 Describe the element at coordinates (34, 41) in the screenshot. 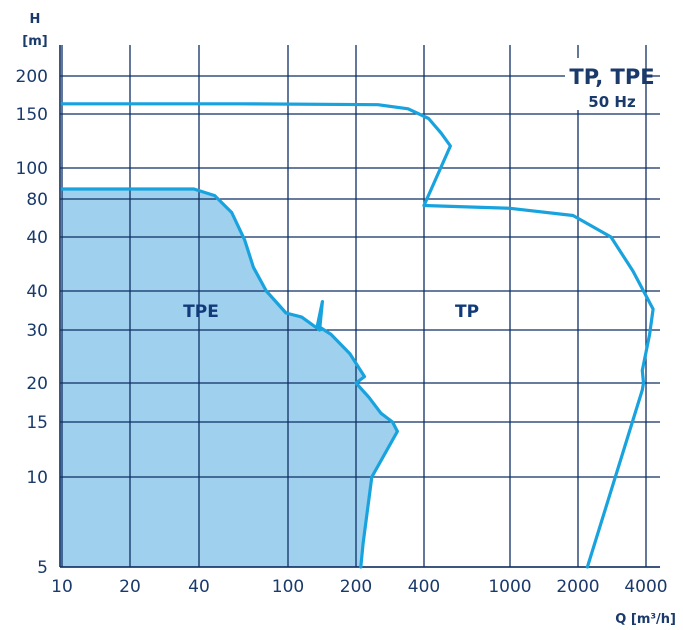

I see `y-axis-unit: [m]` at that location.